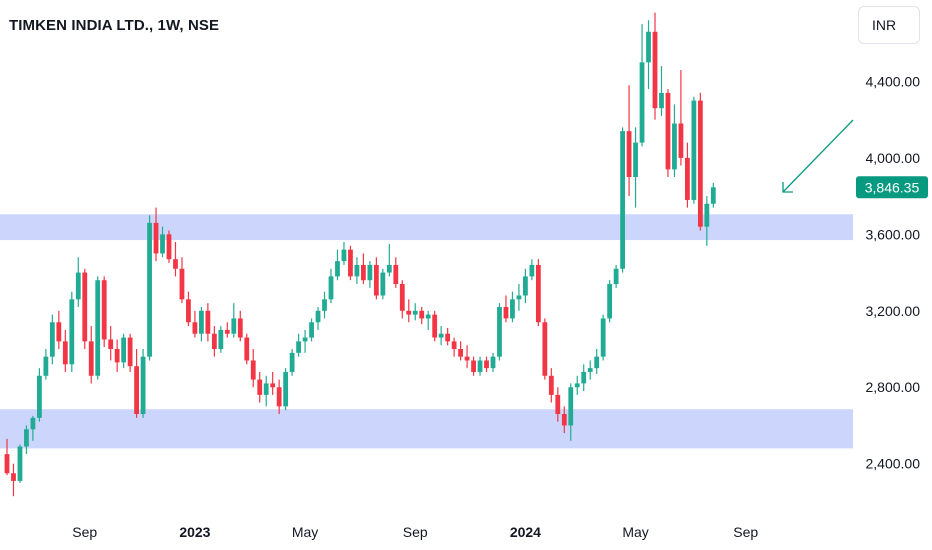 The image size is (932, 550). I want to click on price-tick-label: 4,000.00, so click(893, 158).